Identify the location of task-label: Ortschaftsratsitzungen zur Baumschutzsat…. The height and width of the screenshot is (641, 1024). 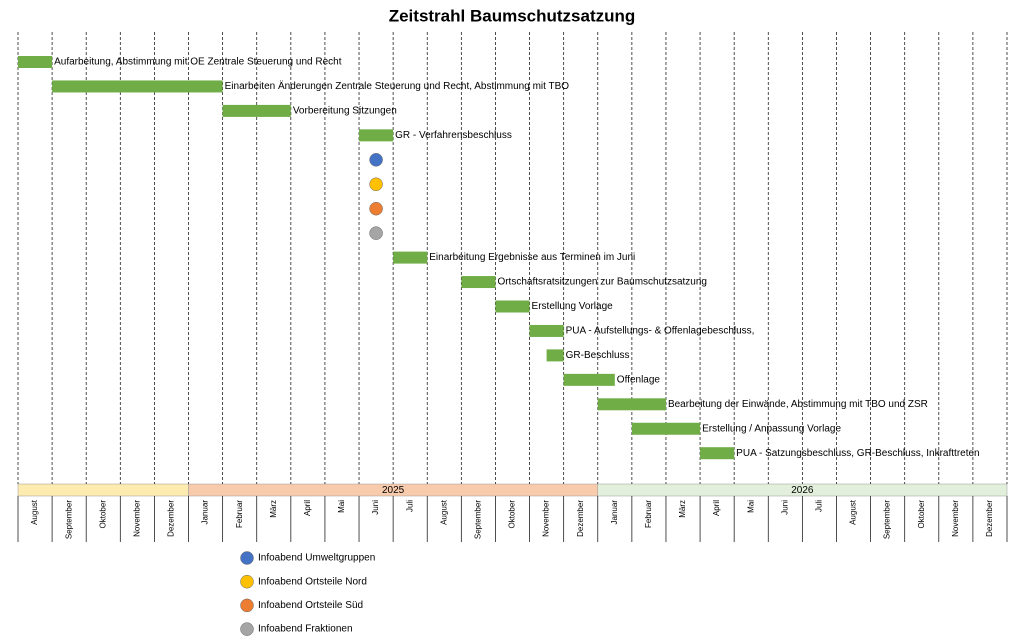
(602, 282).